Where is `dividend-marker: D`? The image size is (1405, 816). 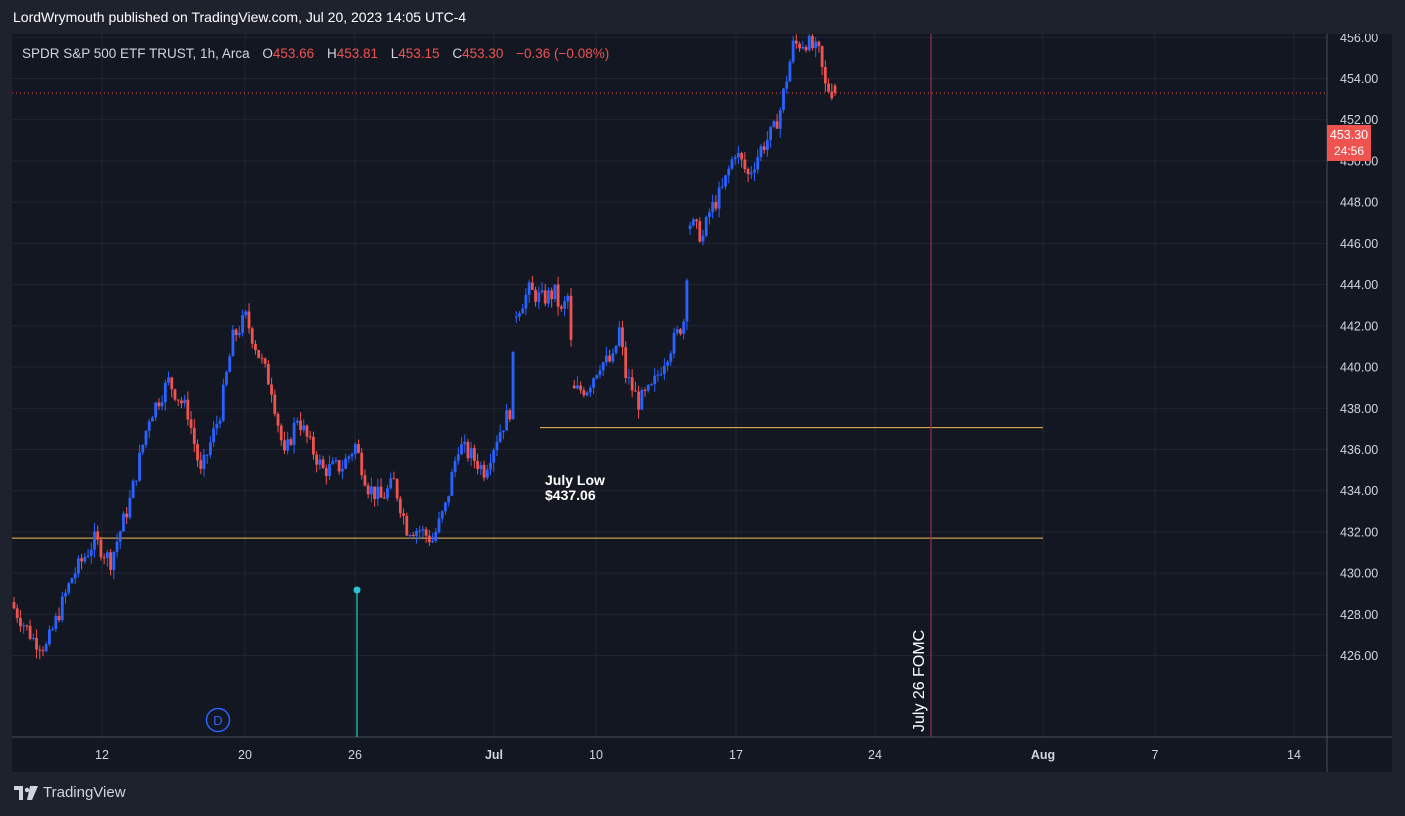 dividend-marker: D is located at coordinates (218, 720).